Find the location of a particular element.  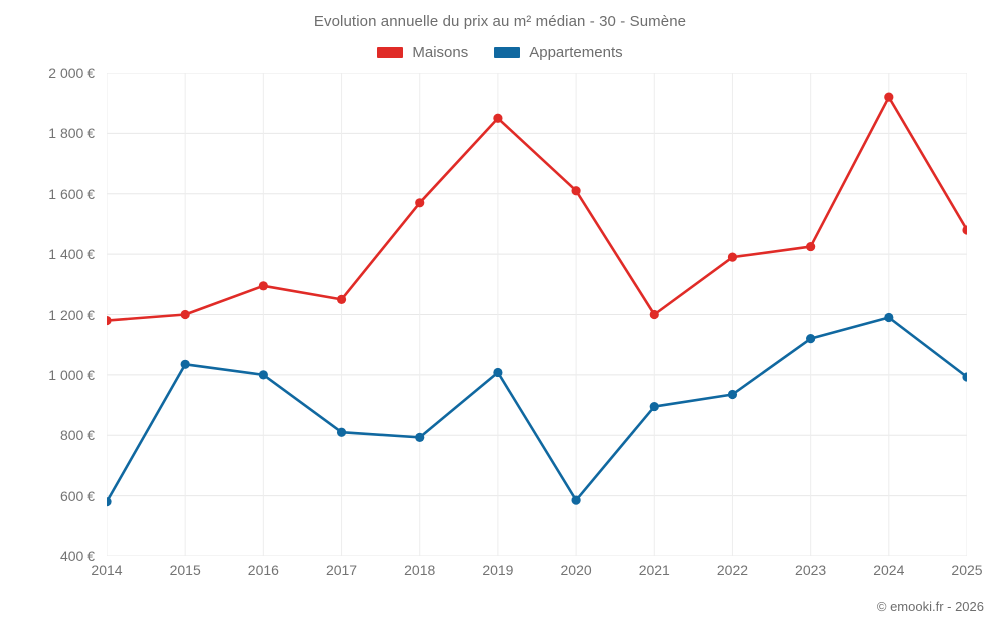

legend-label-appartements: Appartements is located at coordinates (576, 52).